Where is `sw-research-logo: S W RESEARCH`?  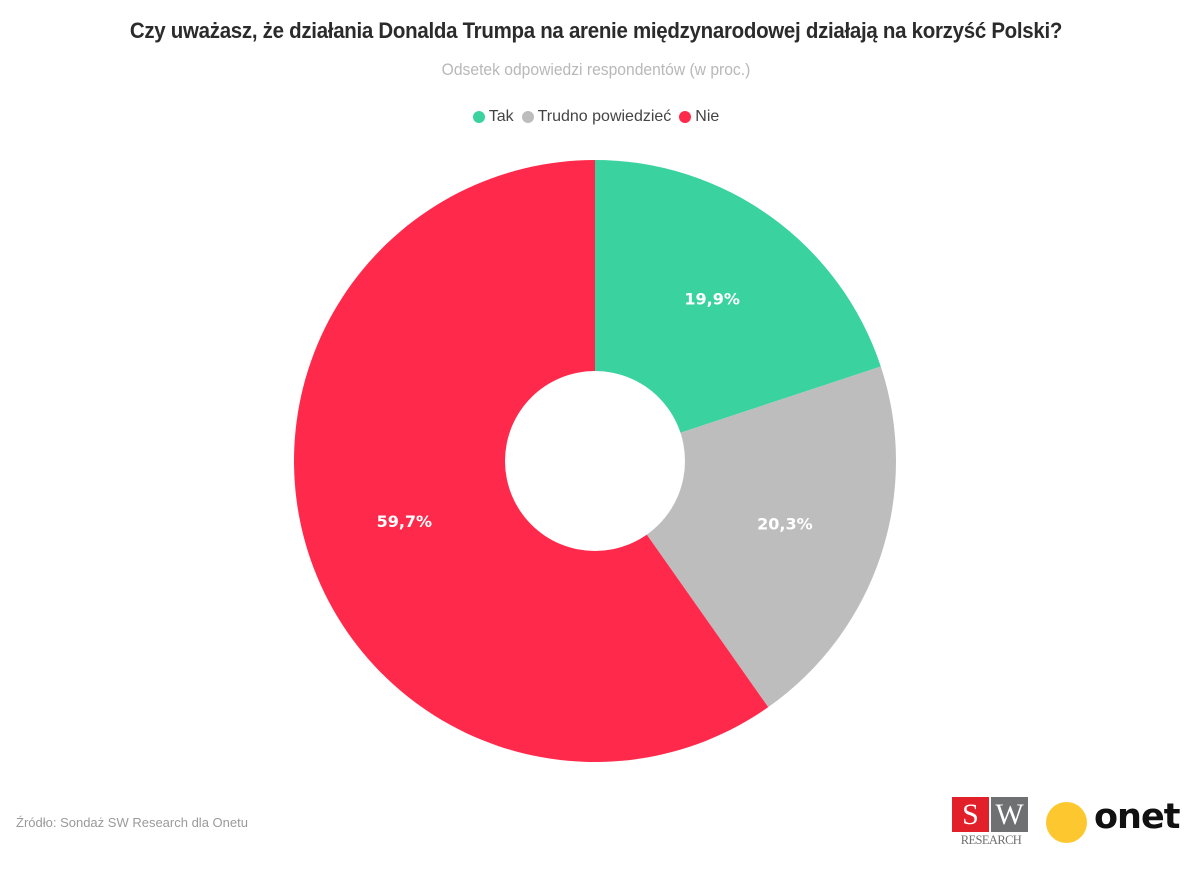
sw-research-logo: S W RESEARCH is located at coordinates (991, 823).